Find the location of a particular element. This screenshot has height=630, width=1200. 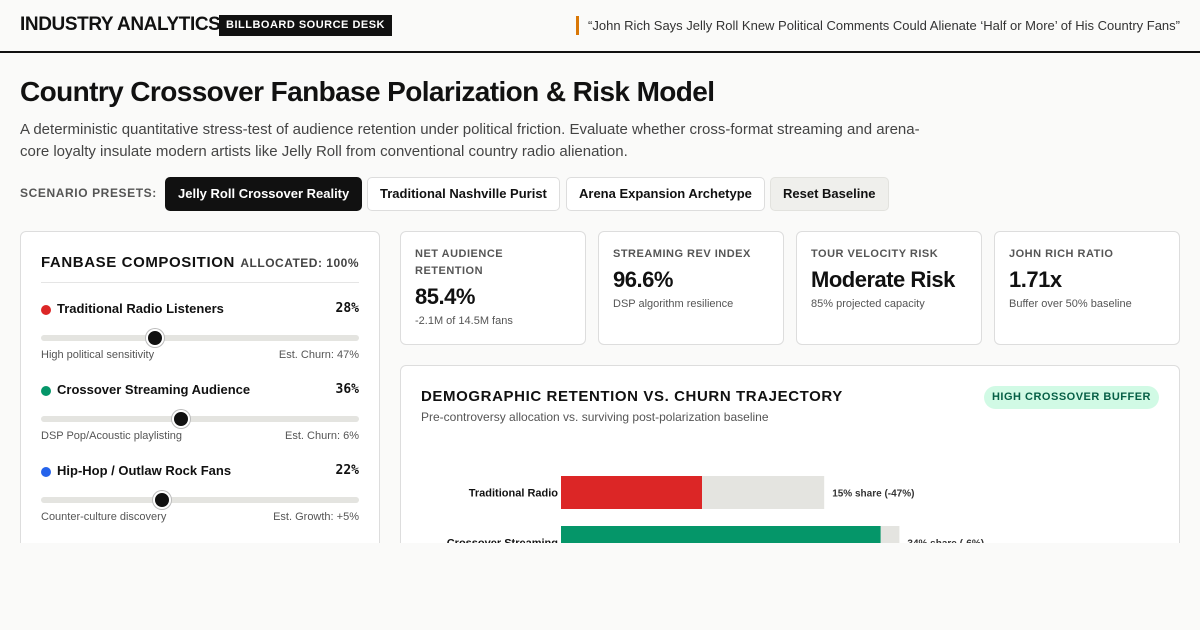

brand-name: INDUSTRY ANALYTICS is located at coordinates (120, 24).